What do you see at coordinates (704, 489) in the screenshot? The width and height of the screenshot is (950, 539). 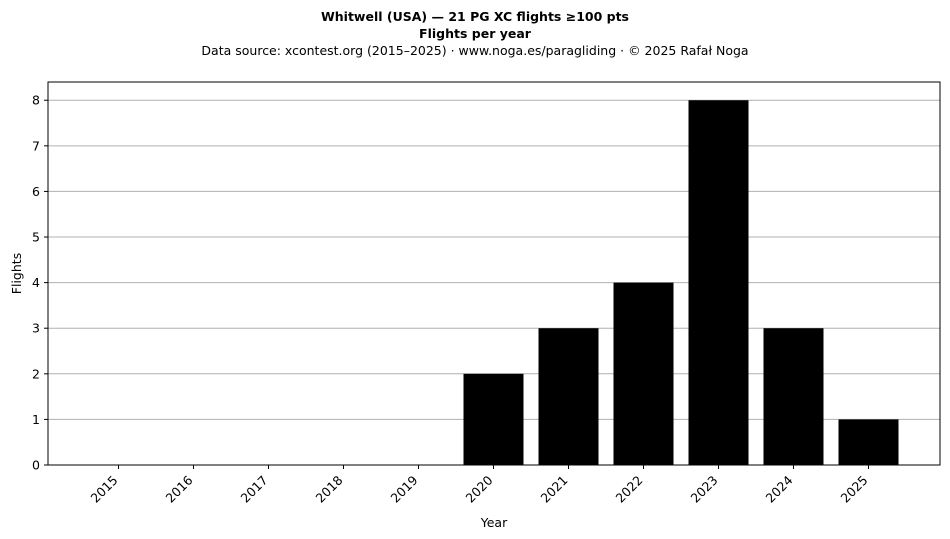 I see `x-tick-label: 2023` at bounding box center [704, 489].